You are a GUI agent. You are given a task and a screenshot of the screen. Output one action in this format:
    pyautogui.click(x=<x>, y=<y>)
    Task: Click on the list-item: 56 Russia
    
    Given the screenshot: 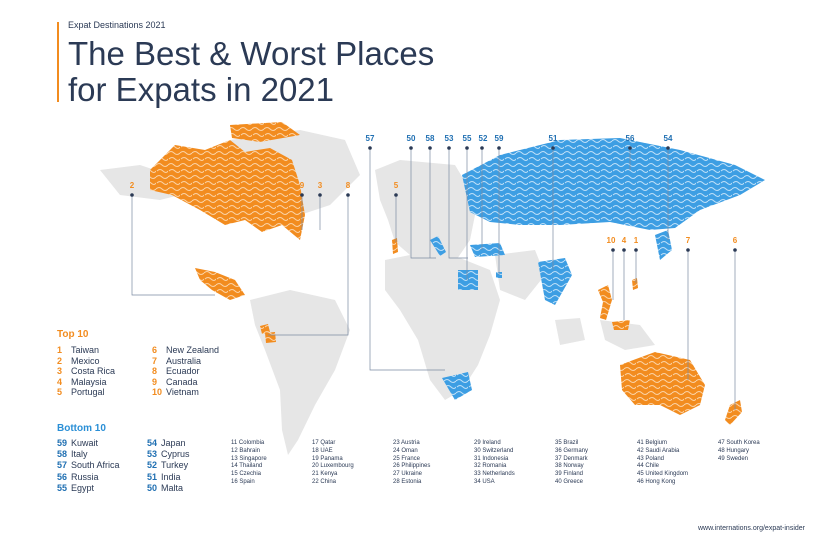 What is the action you would take?
    pyautogui.click(x=88, y=477)
    